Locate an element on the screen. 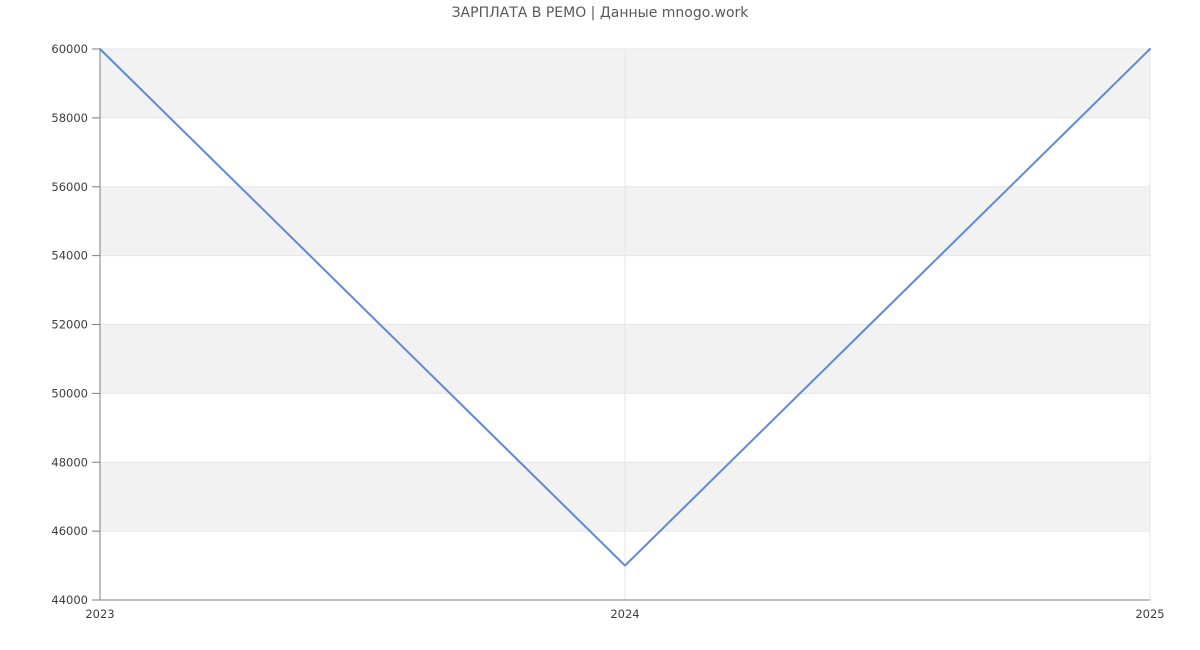  y-tick-label: 52000 is located at coordinates (69, 325).